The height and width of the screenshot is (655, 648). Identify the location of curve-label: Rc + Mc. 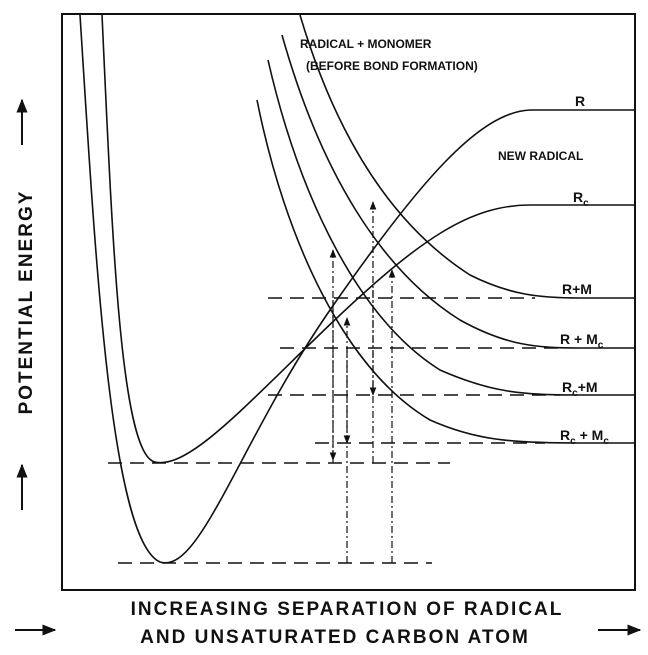
(584, 437).